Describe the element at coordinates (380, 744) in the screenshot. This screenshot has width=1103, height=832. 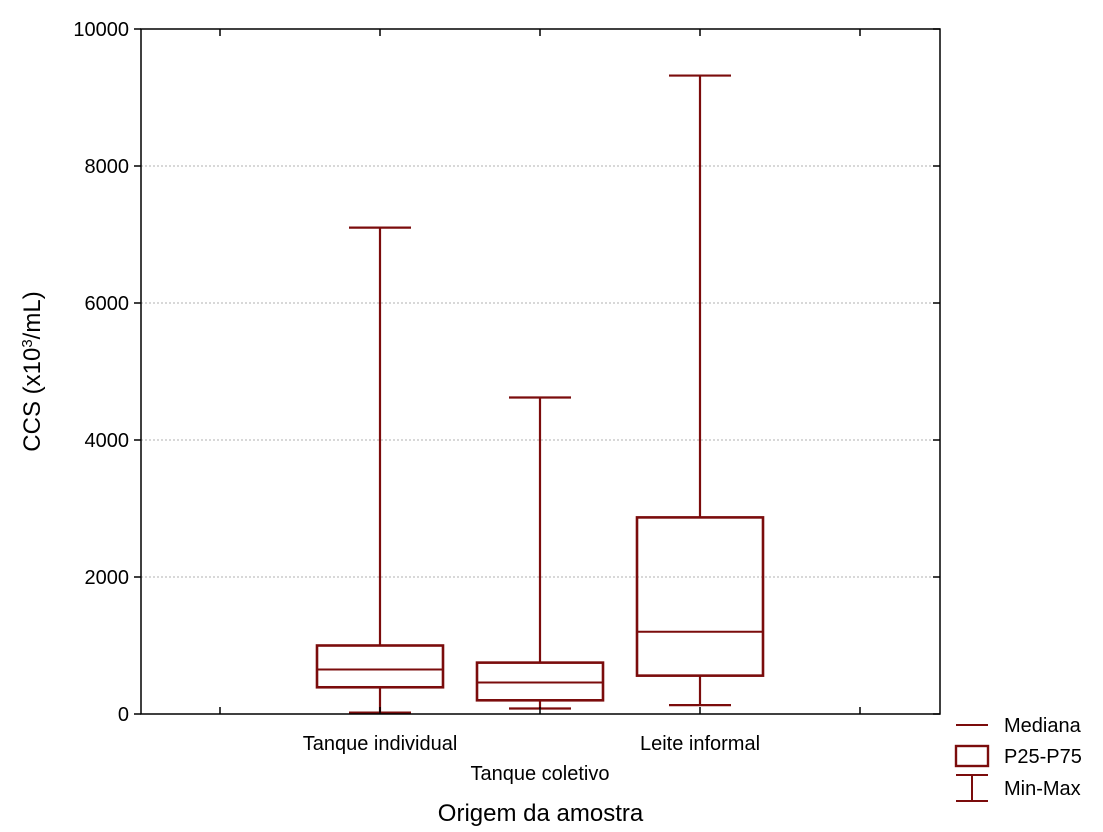
I see `x-tick-label: Tanque individual` at that location.